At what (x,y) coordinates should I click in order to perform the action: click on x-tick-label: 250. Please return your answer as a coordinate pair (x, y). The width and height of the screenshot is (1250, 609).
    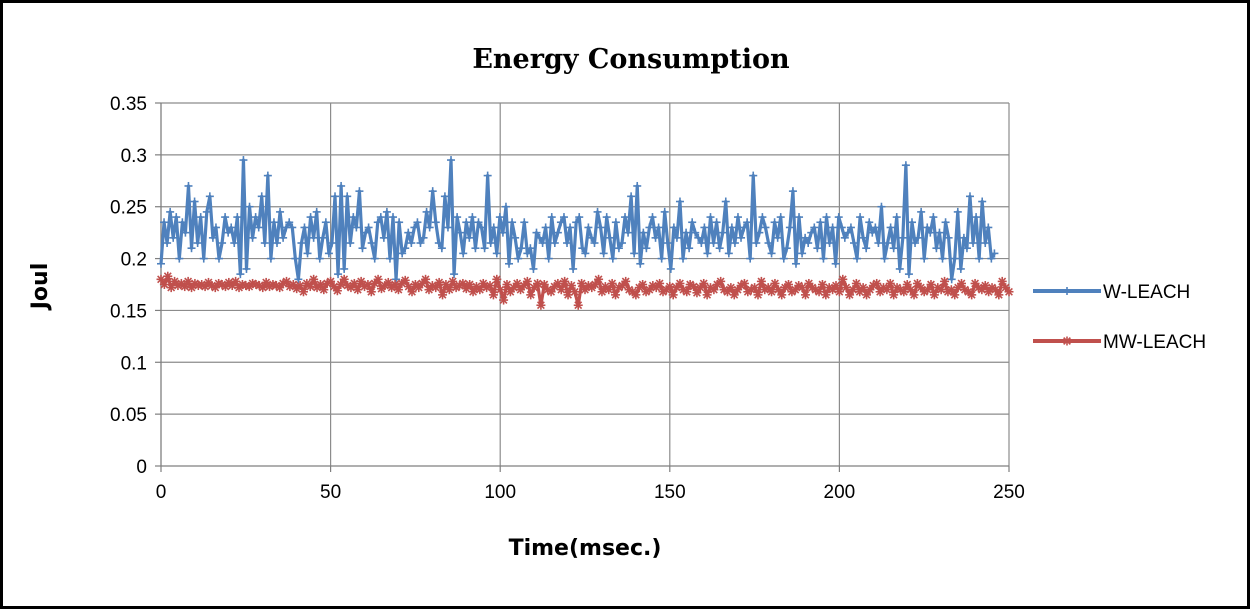
    Looking at the image, I should click on (1009, 492).